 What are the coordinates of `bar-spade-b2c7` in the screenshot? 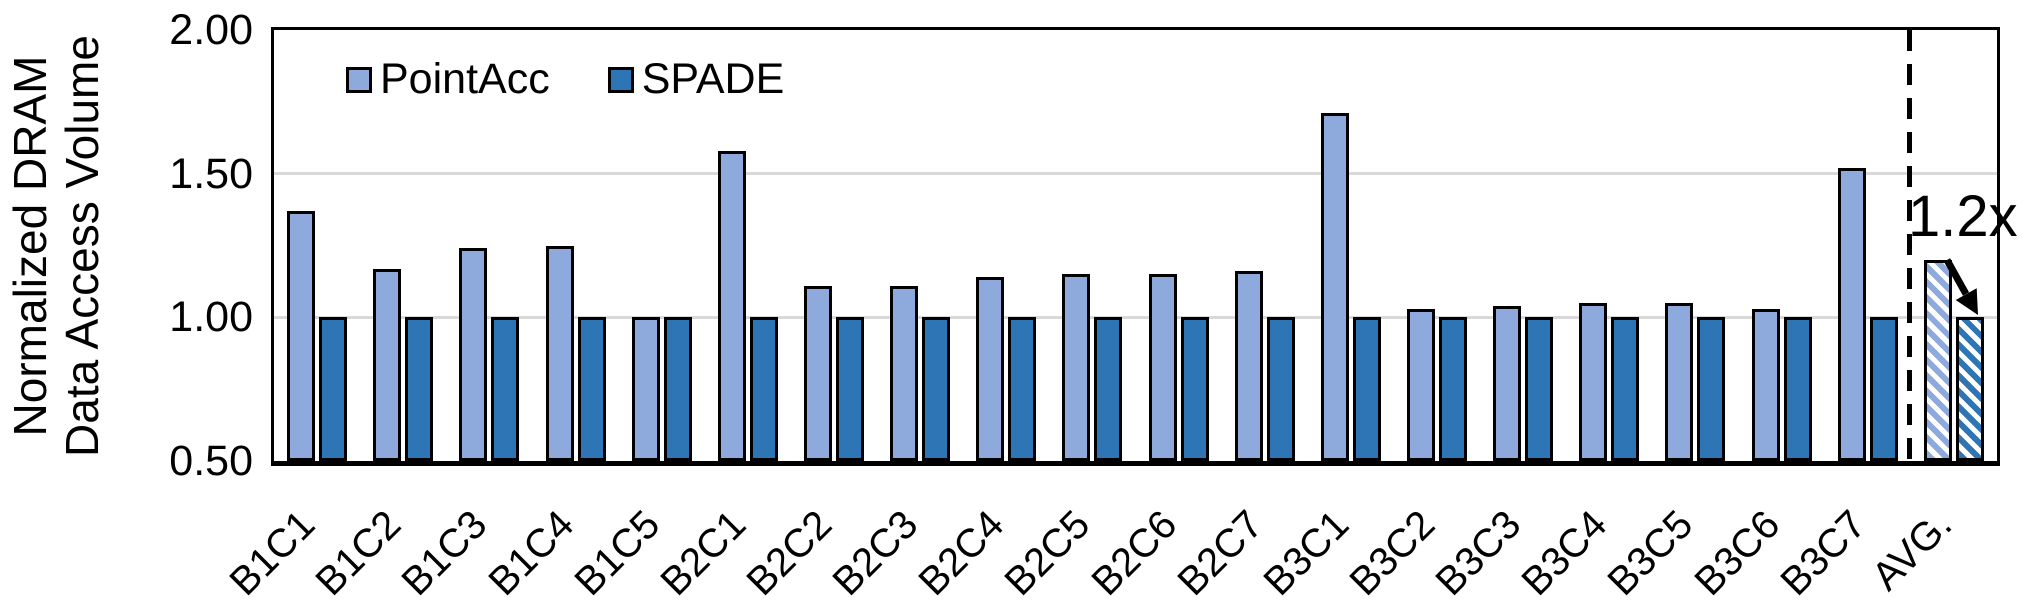 It's located at (1280, 389).